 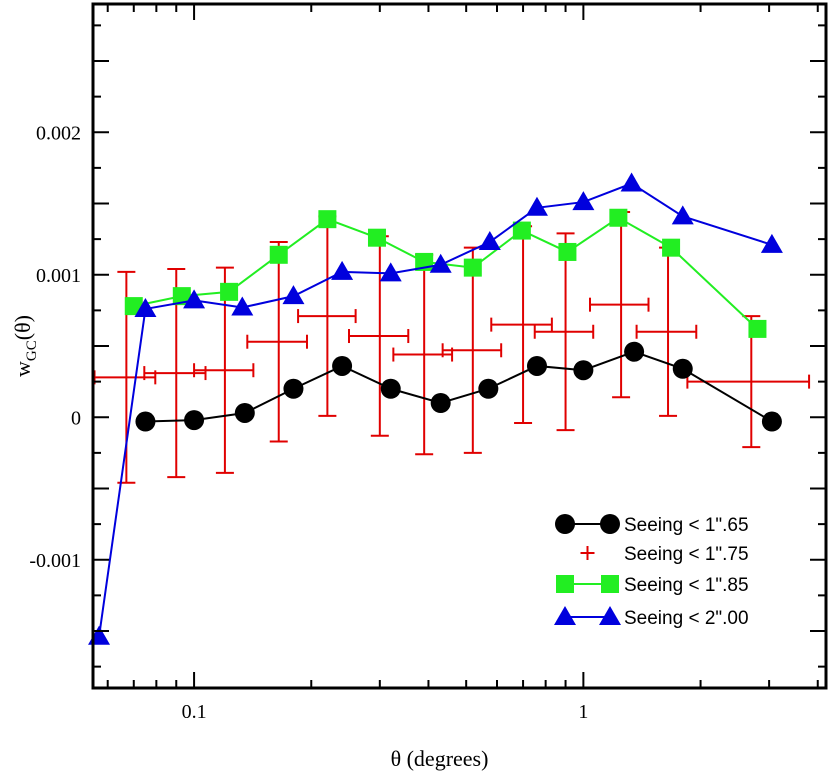 I want to click on legend-entry-1: Seeing < 1".65, so click(x=652, y=525).